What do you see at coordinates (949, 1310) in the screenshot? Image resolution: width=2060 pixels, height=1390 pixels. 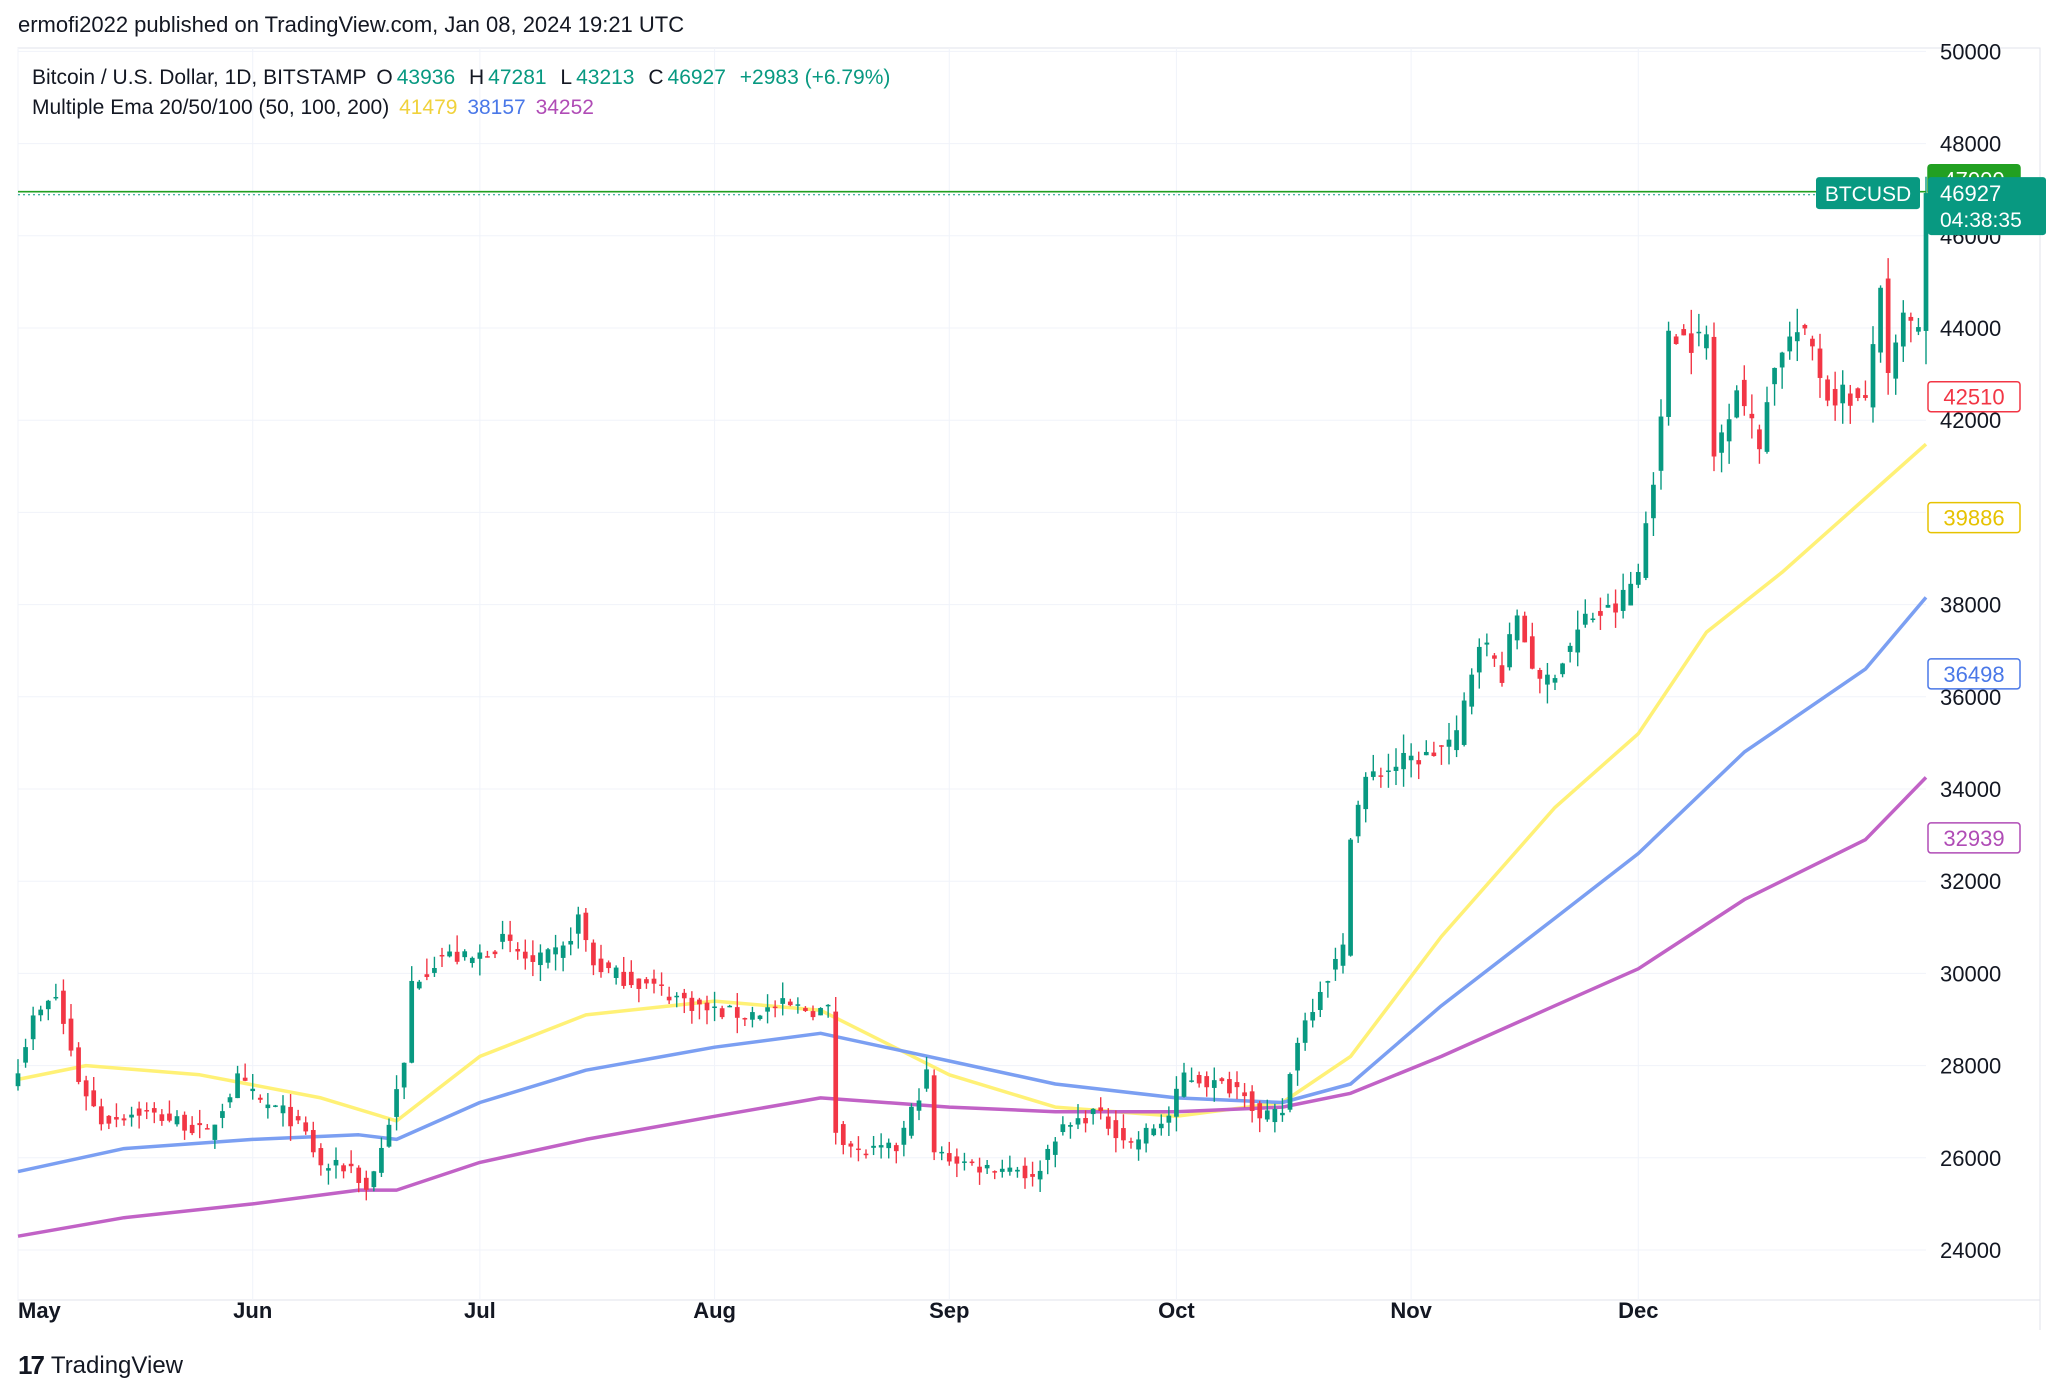 I see `x-tick-label: Sep` at bounding box center [949, 1310].